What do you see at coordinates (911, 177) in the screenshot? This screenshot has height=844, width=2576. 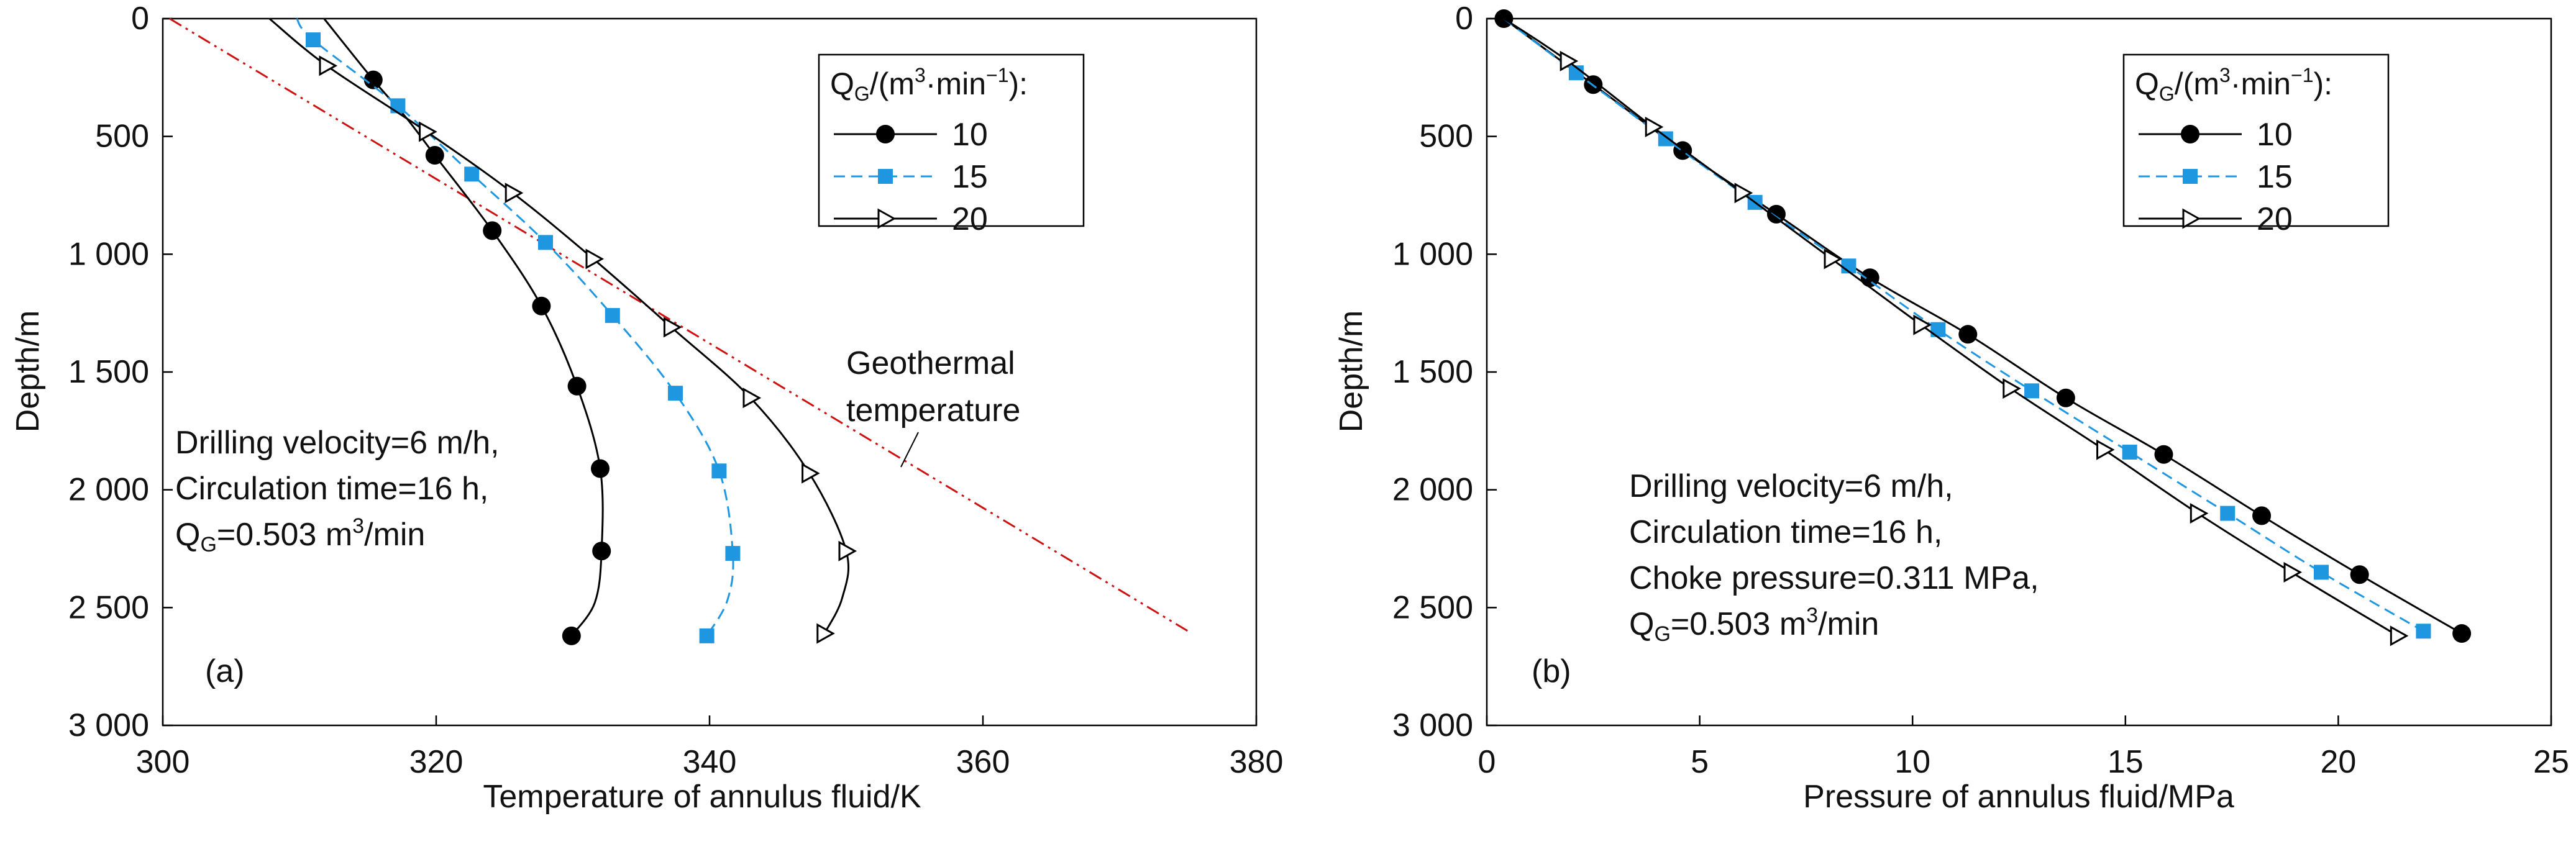 I see `panel-a-legend-entries: 10 15 20` at bounding box center [911, 177].